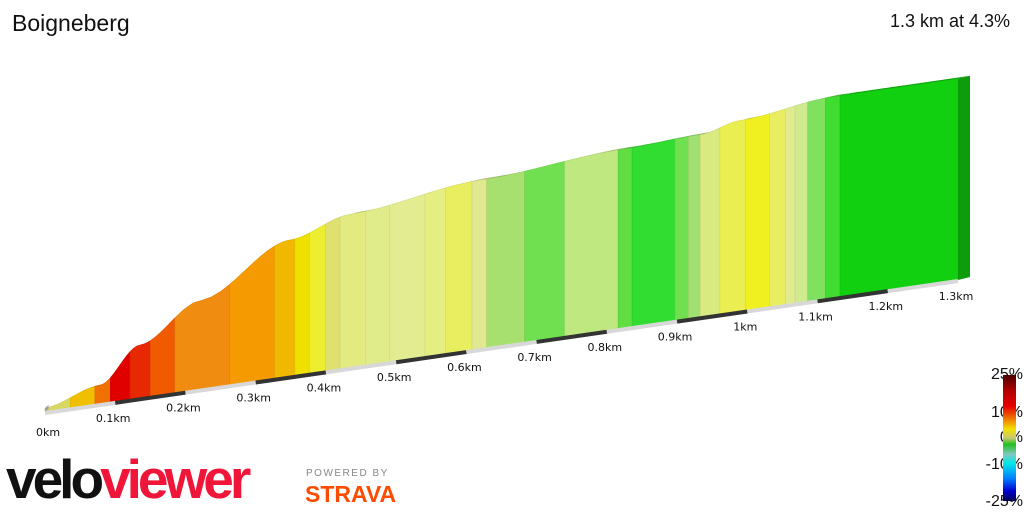 The image size is (1024, 512). What do you see at coordinates (815, 316) in the screenshot?
I see `x-tick-label: 1.1km` at bounding box center [815, 316].